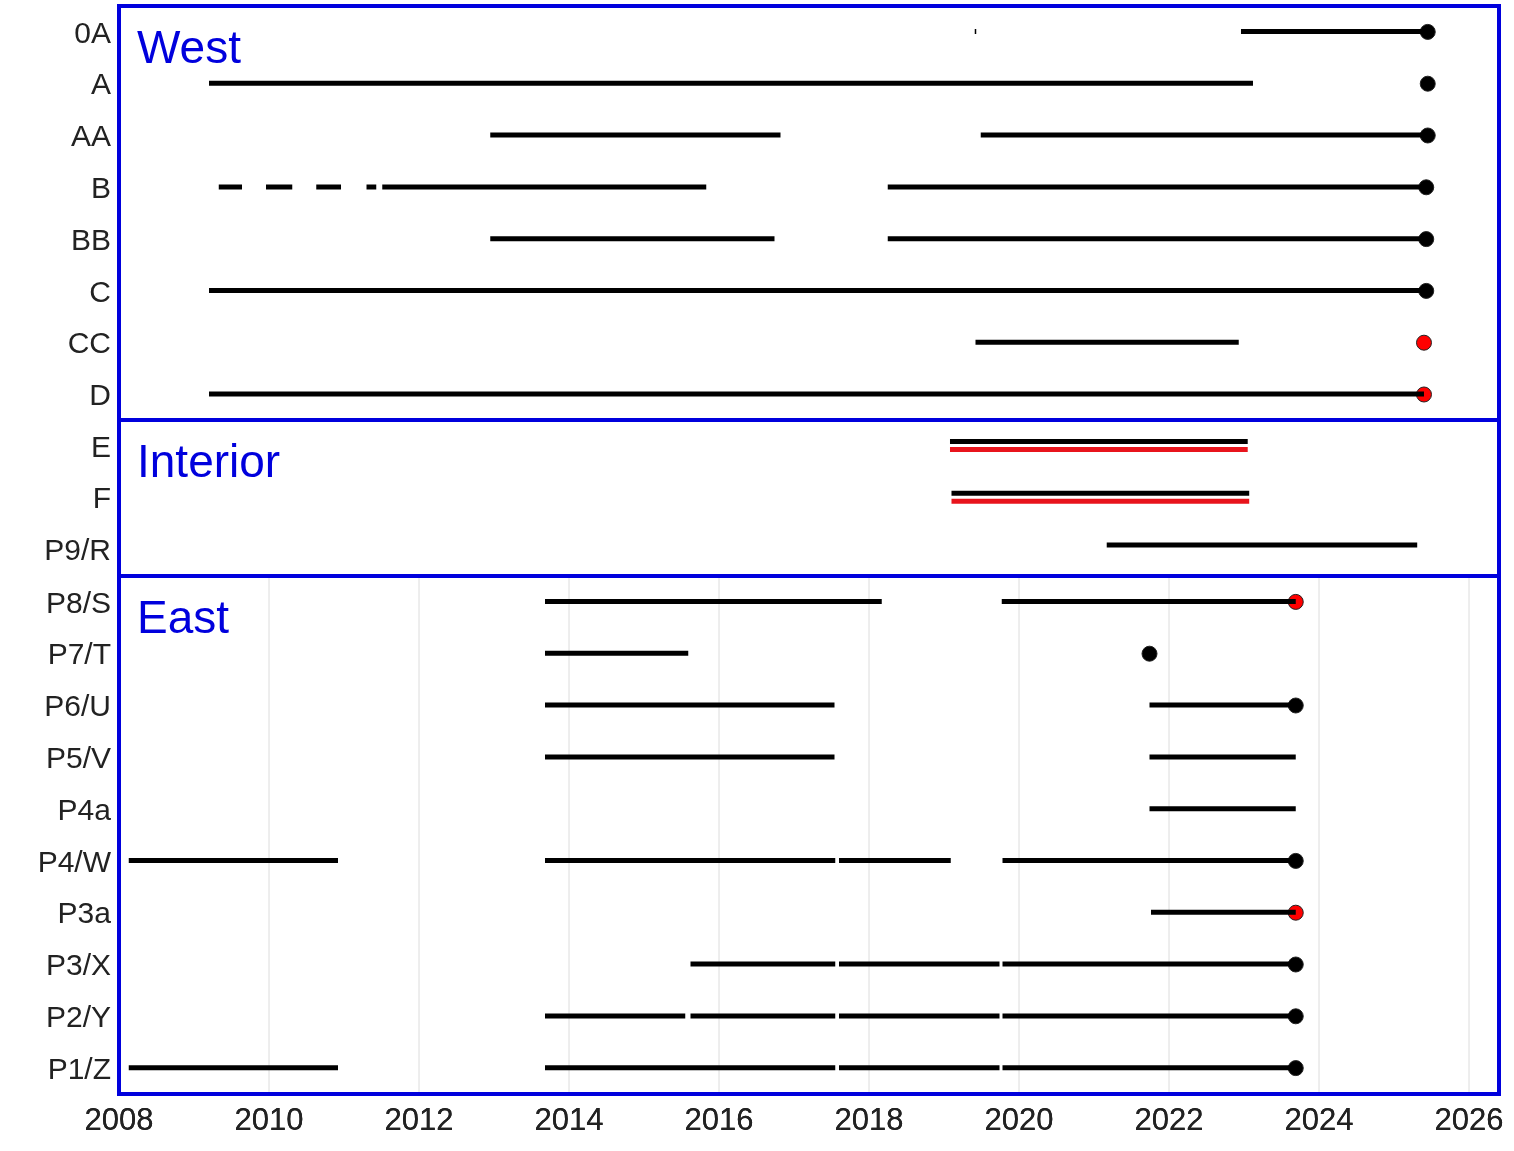  What do you see at coordinates (101, 446) in the screenshot?
I see `y-tick-label: E` at bounding box center [101, 446].